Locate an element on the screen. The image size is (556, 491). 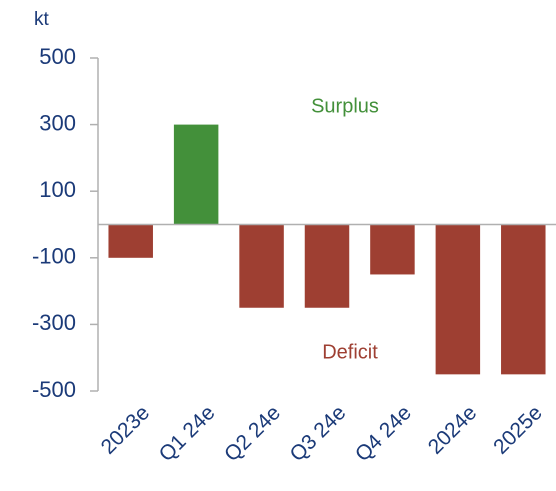
x-tick-label: Q1 24e is located at coordinates (187, 433).